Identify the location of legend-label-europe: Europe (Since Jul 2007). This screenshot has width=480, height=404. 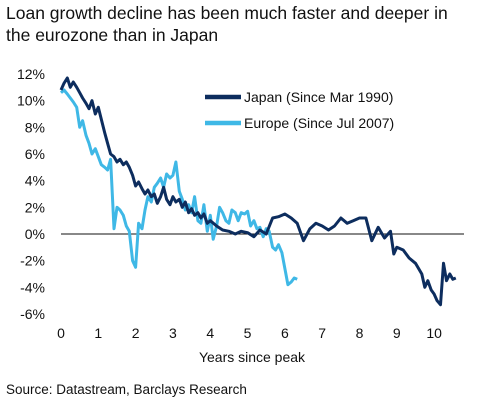
(319, 123).